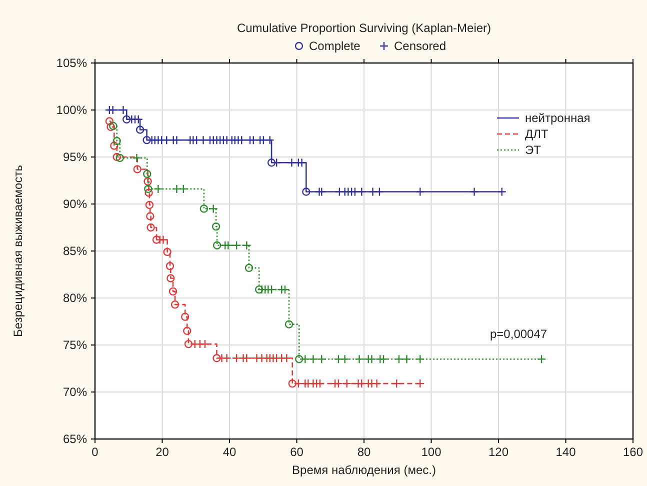 The height and width of the screenshot is (486, 647). I want to click on legend-label: Complete, so click(335, 46).